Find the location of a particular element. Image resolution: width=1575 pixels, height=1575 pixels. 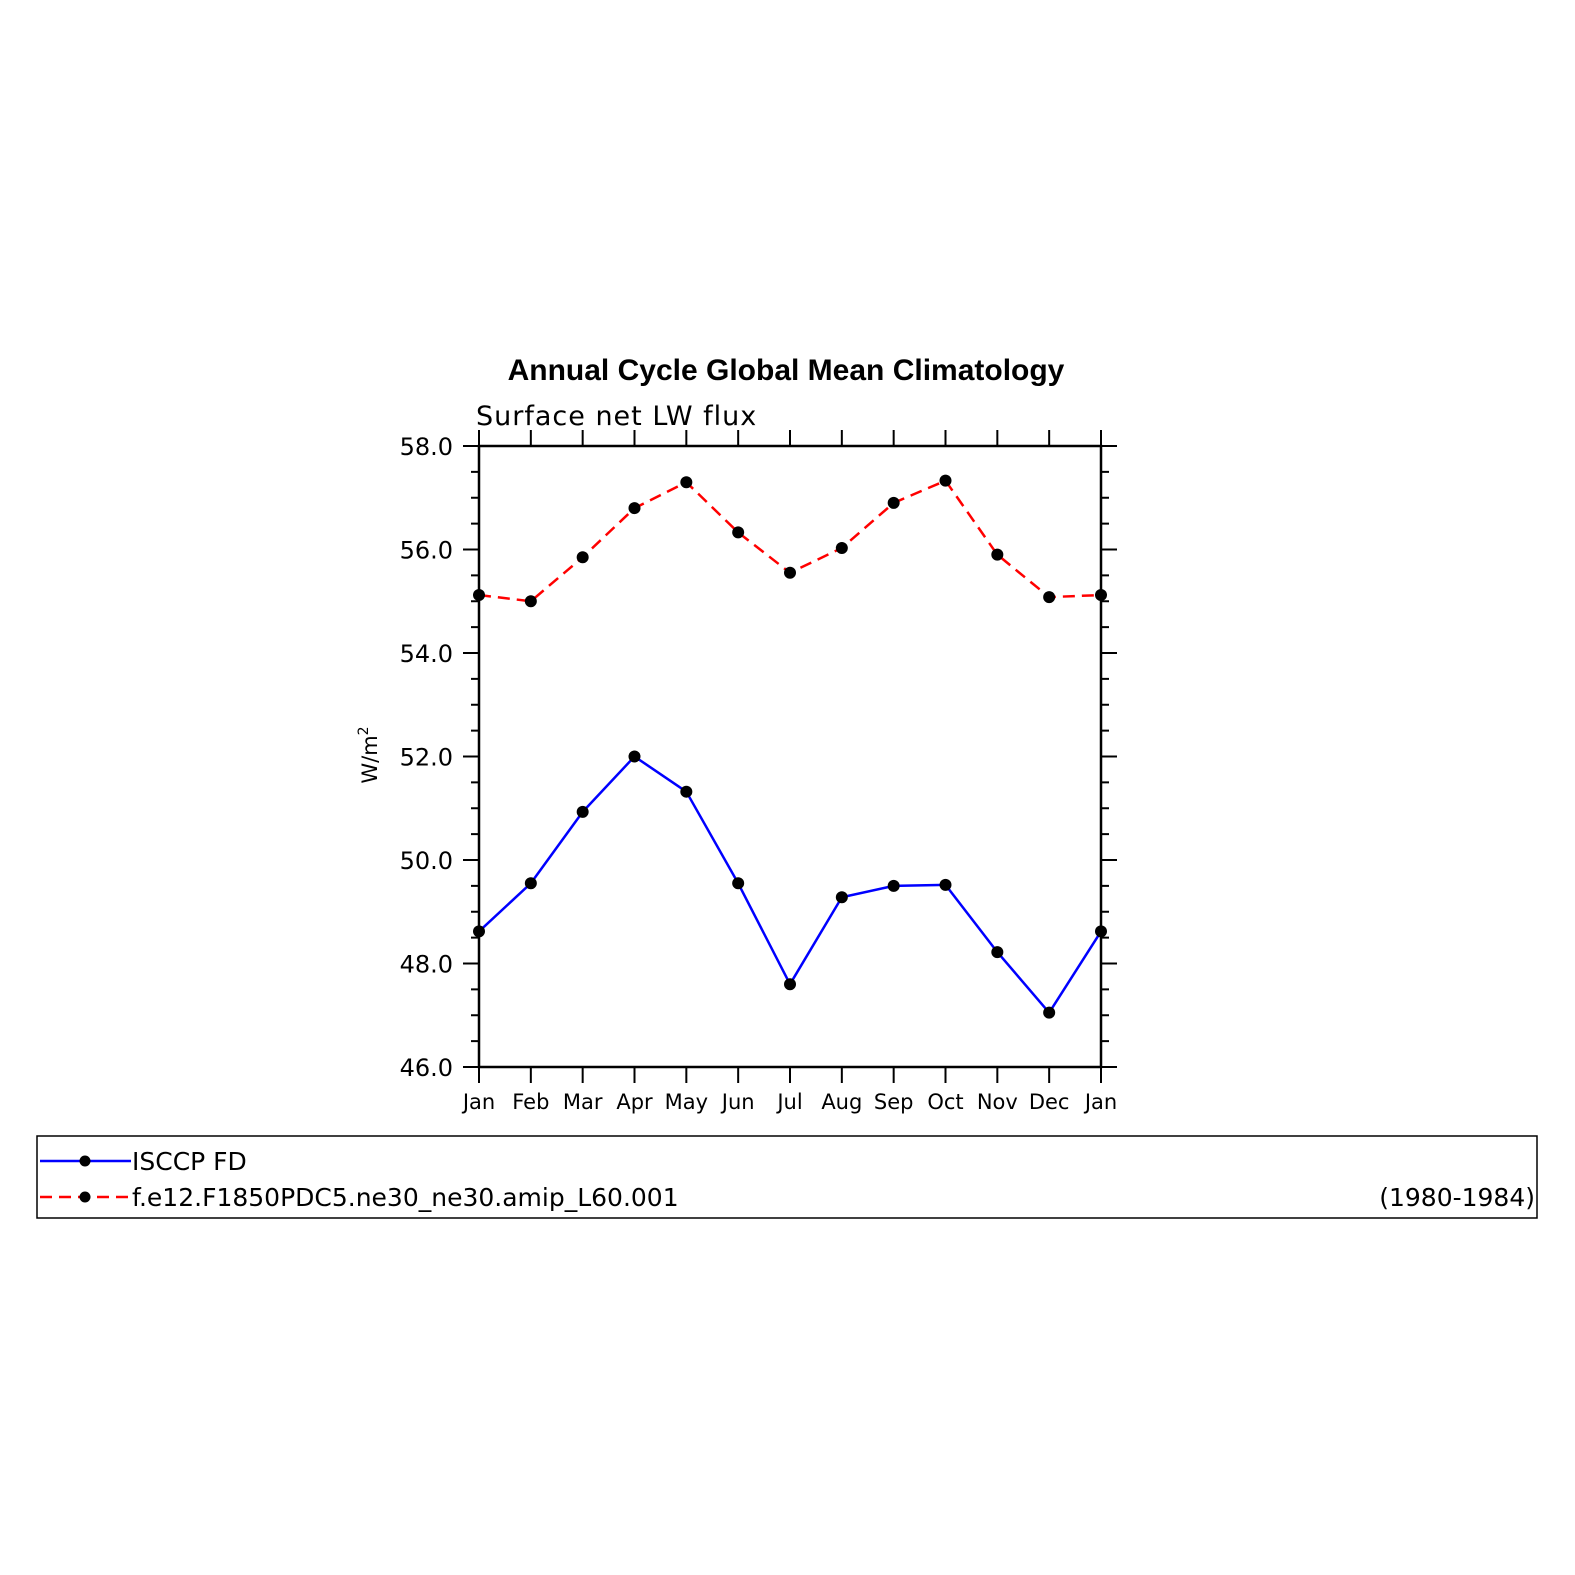

chart-title: Annual Cycle Global Mean Climatology is located at coordinates (786, 370).